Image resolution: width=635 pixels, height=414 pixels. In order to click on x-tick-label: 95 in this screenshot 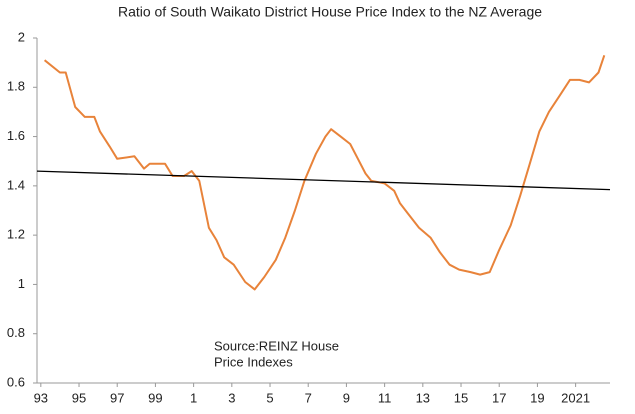, I will do `click(79, 397)`.